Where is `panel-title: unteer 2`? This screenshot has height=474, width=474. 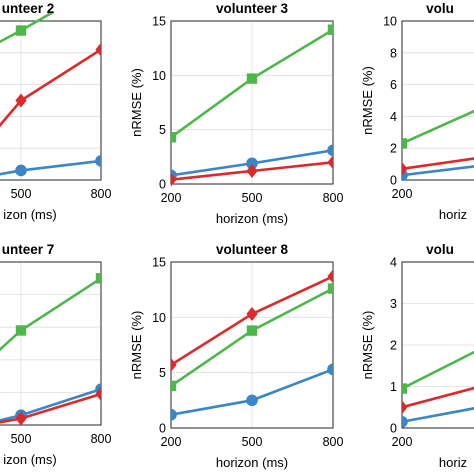
panel-title: unteer 2 is located at coordinates (28, 8).